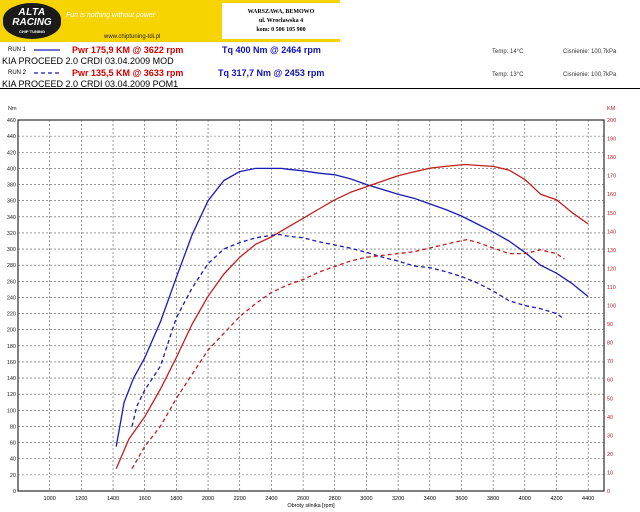  I want to click on logo-text-line3: CHIP TUNING, so click(32, 31).